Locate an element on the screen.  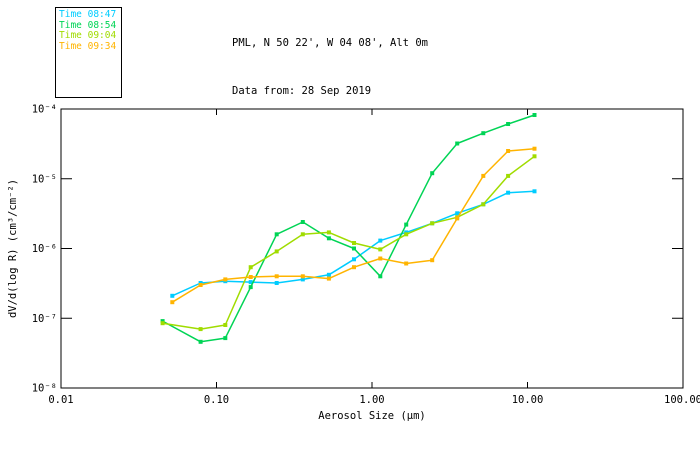
y-tick-label: 10⁻⁸ is located at coordinates (44, 389).